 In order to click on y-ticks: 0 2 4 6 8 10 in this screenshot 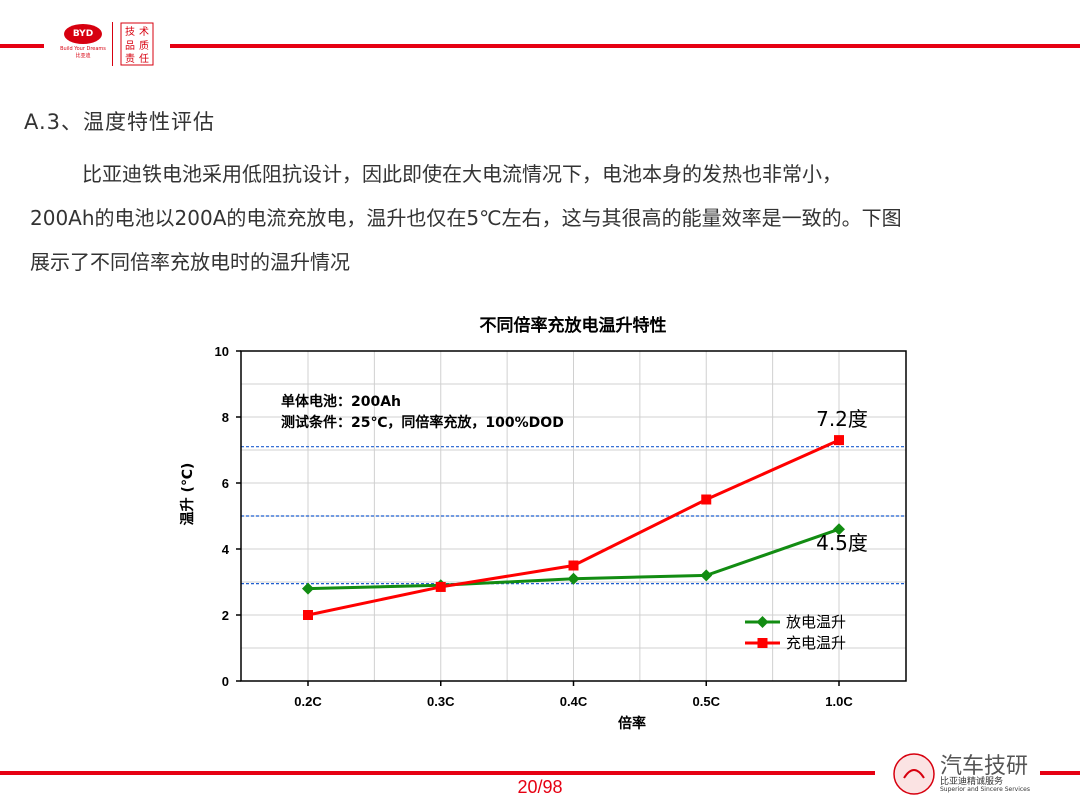, I will do `click(228, 516)`.